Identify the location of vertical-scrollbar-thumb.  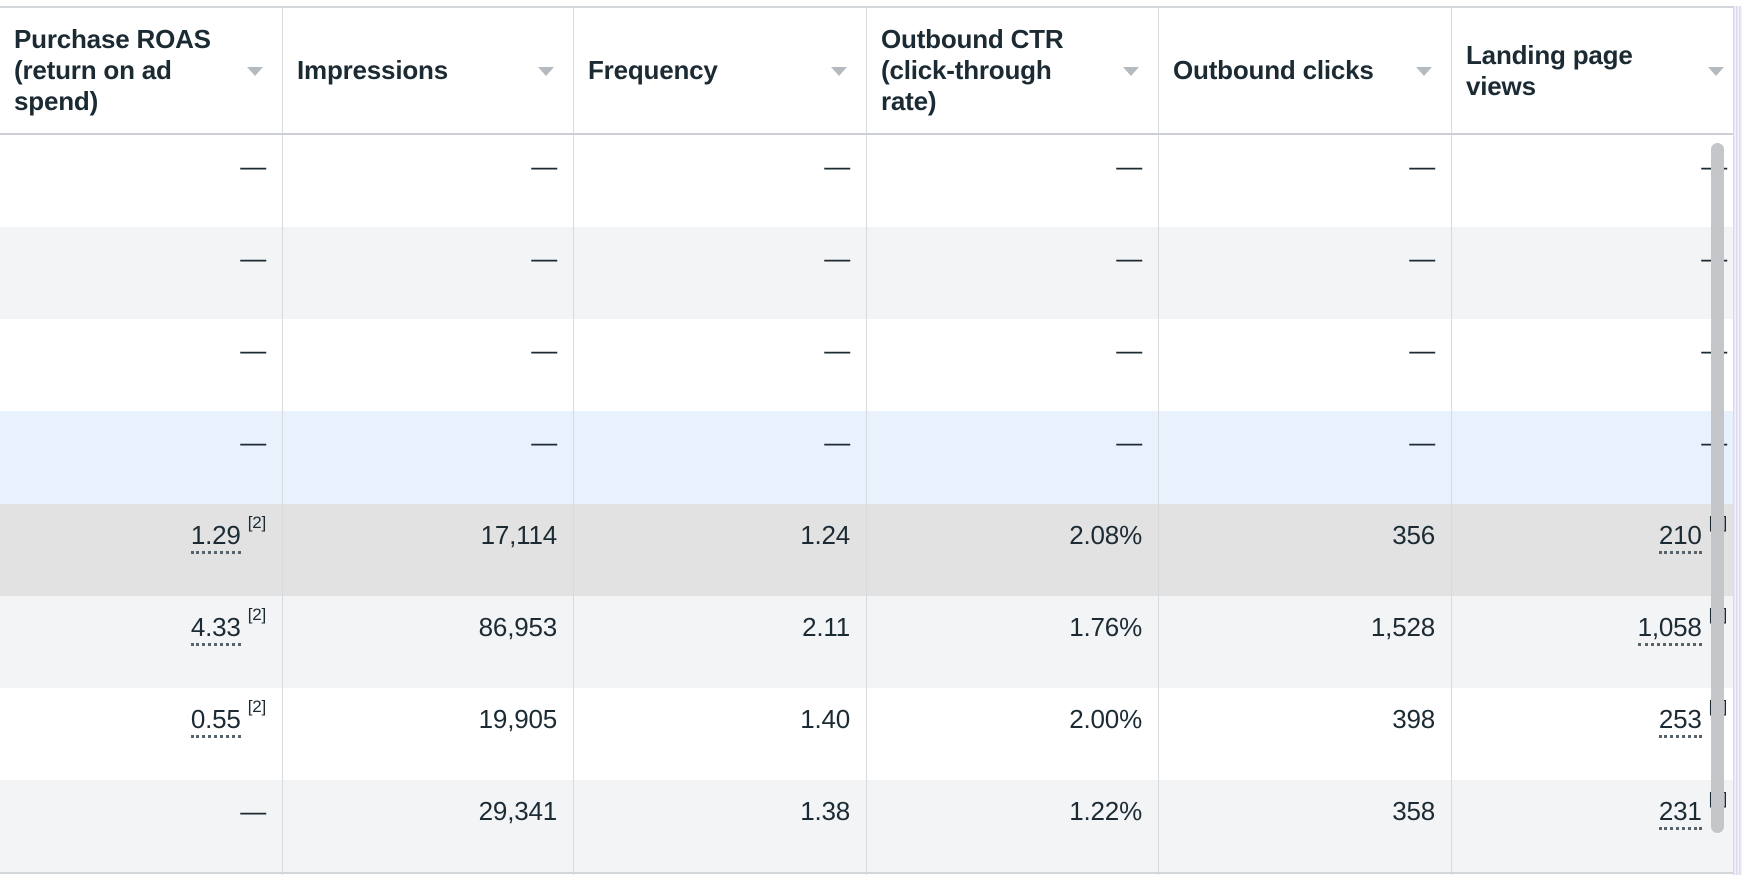
(1717, 488).